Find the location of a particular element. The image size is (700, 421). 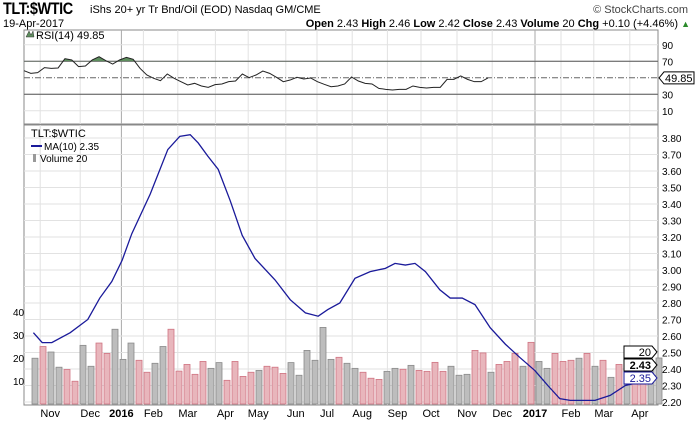

volume-y-tick: 10 is located at coordinates (19, 382).